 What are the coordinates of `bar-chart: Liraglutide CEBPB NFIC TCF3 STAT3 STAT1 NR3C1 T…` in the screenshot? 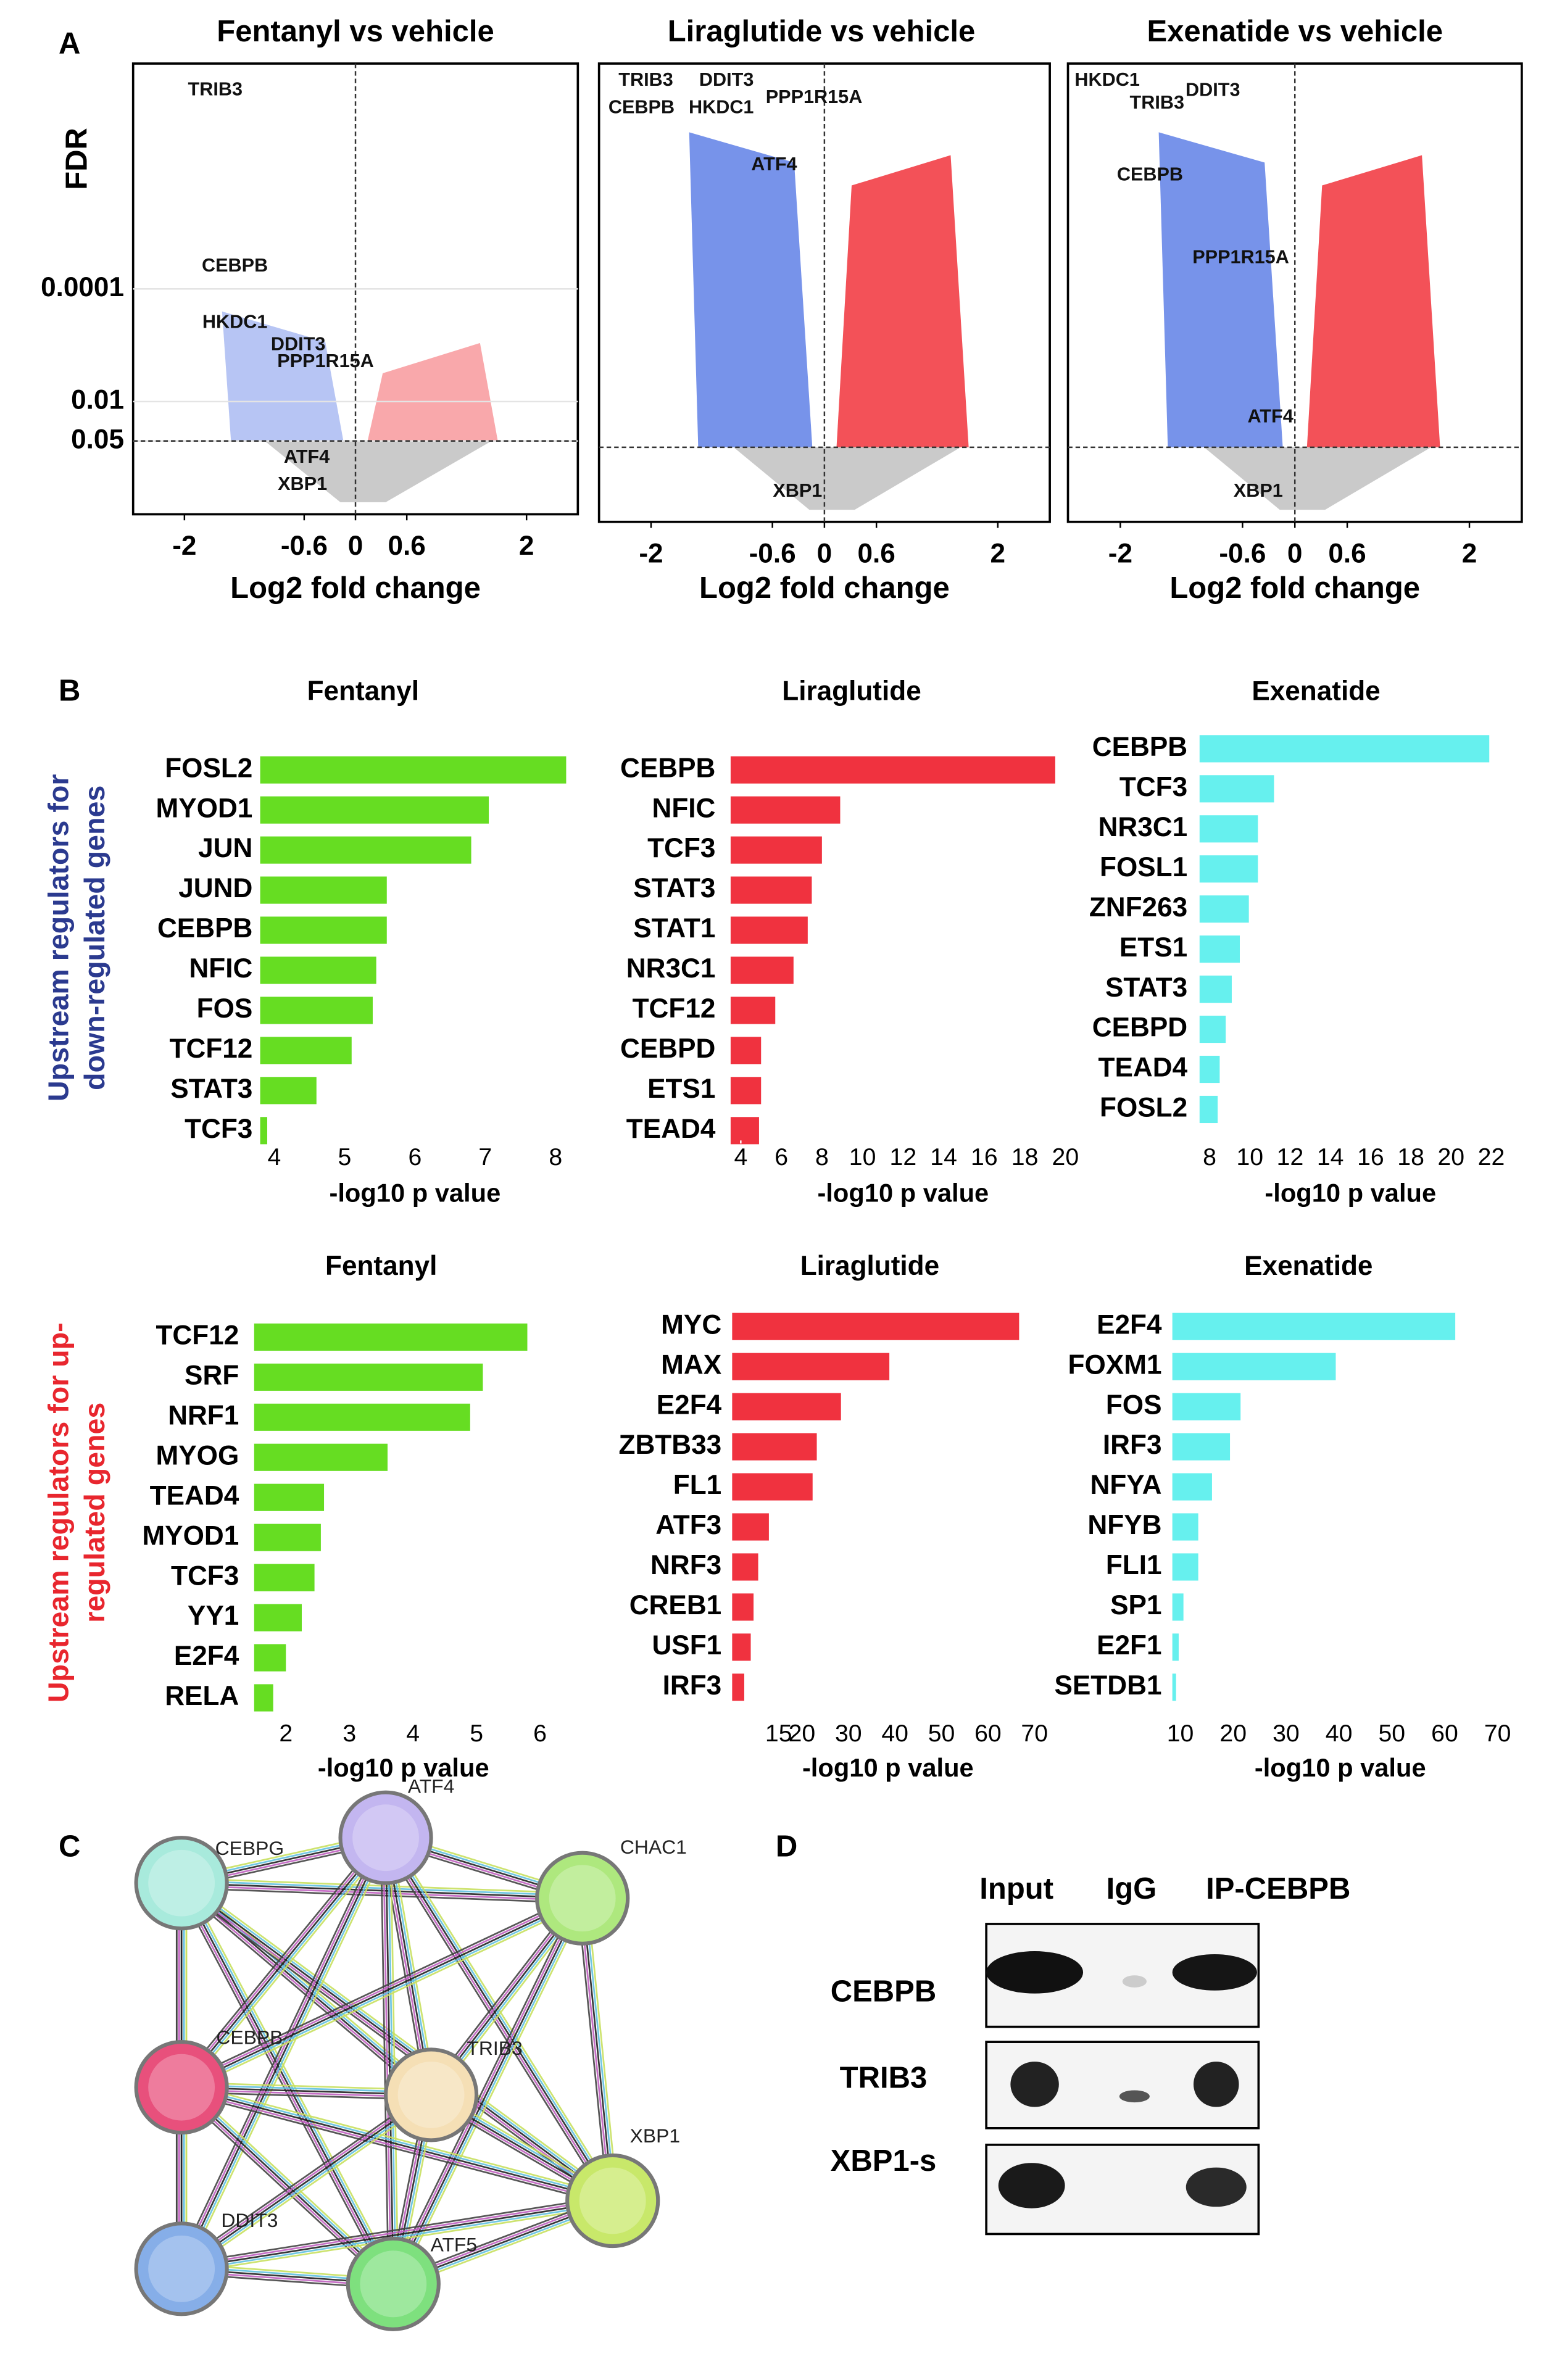 It's located at (850, 941).